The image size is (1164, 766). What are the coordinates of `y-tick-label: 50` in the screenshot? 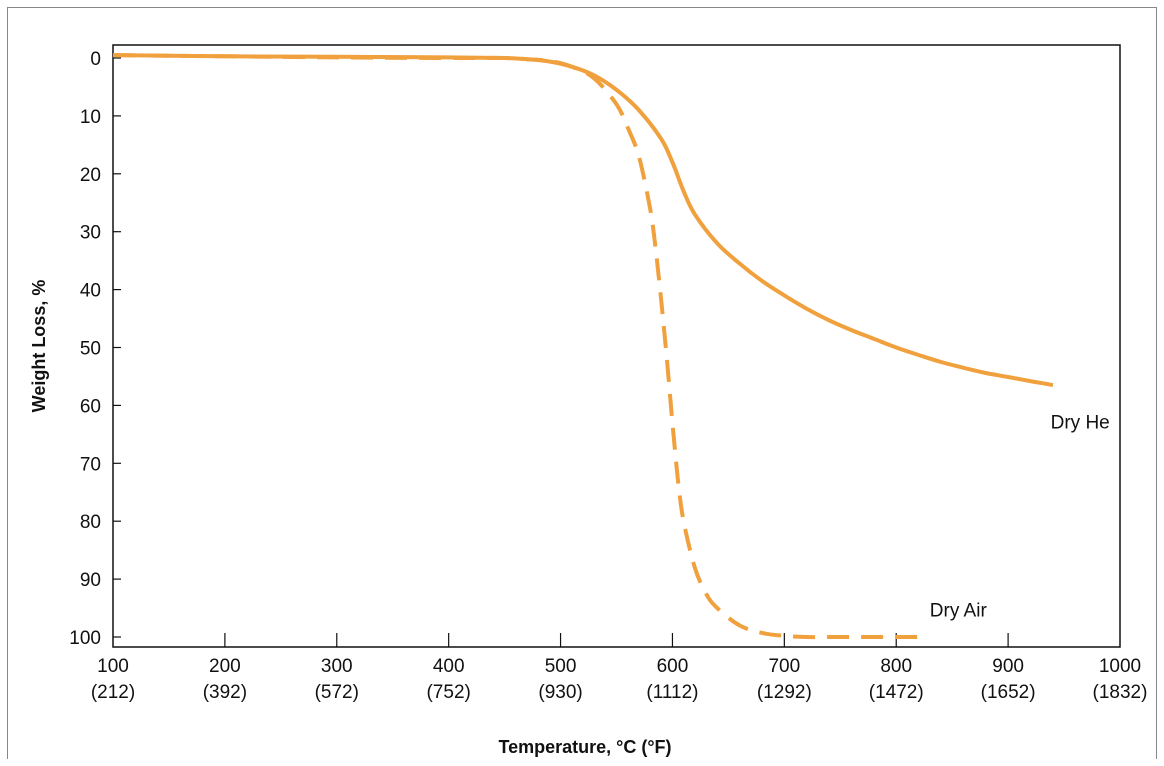 It's located at (90, 349).